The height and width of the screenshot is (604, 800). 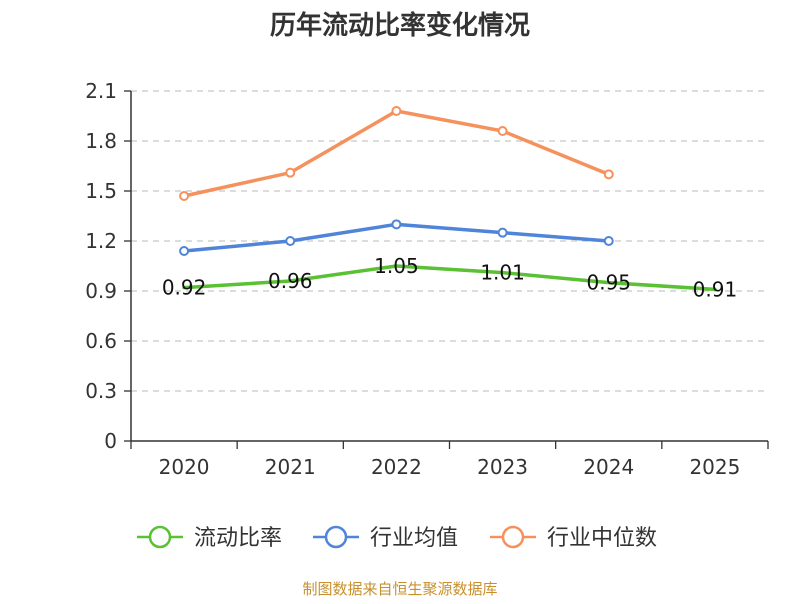 I want to click on data-label: 0.92, so click(x=184, y=288).